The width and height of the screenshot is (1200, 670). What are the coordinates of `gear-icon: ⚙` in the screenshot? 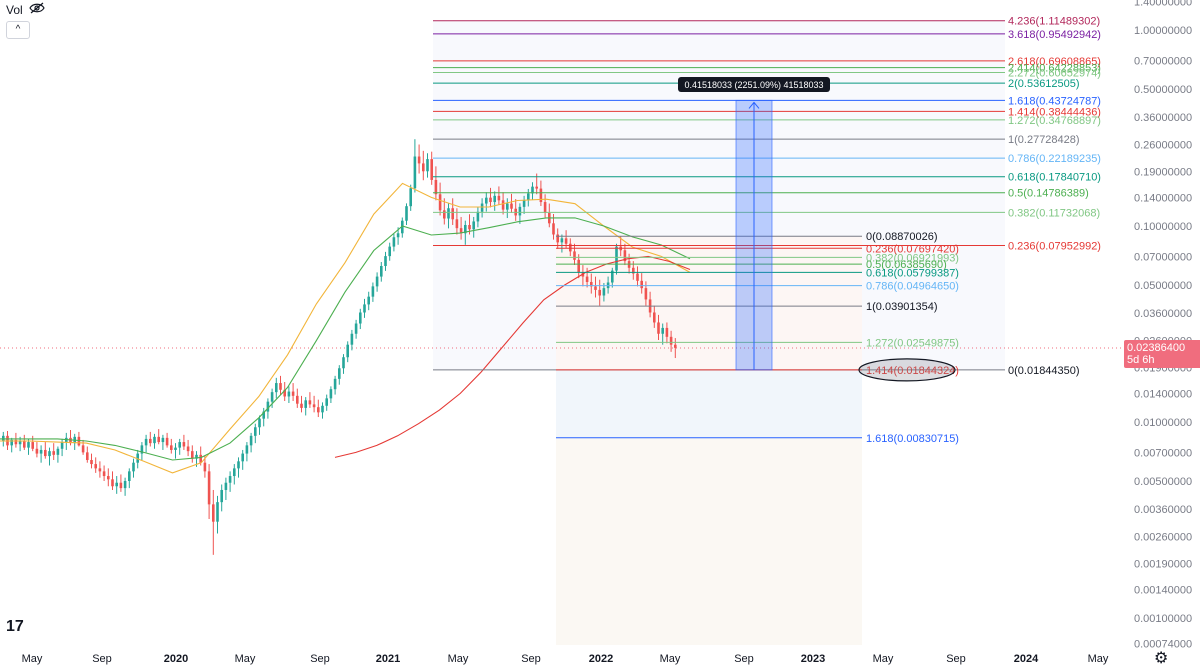 It's located at (1161, 658).